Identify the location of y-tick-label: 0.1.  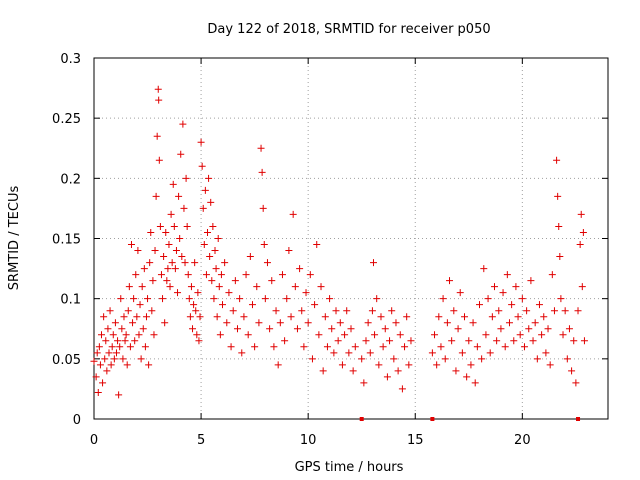
(70, 300).